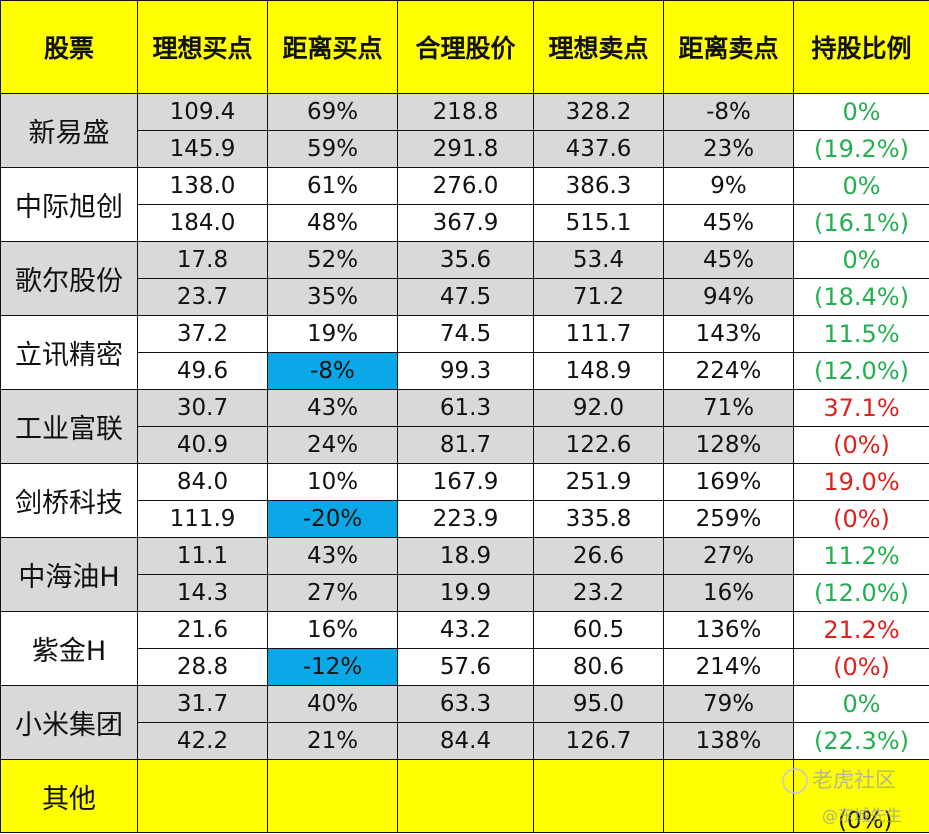  What do you see at coordinates (69, 205) in the screenshot?
I see `stock-name: 中际旭创` at bounding box center [69, 205].